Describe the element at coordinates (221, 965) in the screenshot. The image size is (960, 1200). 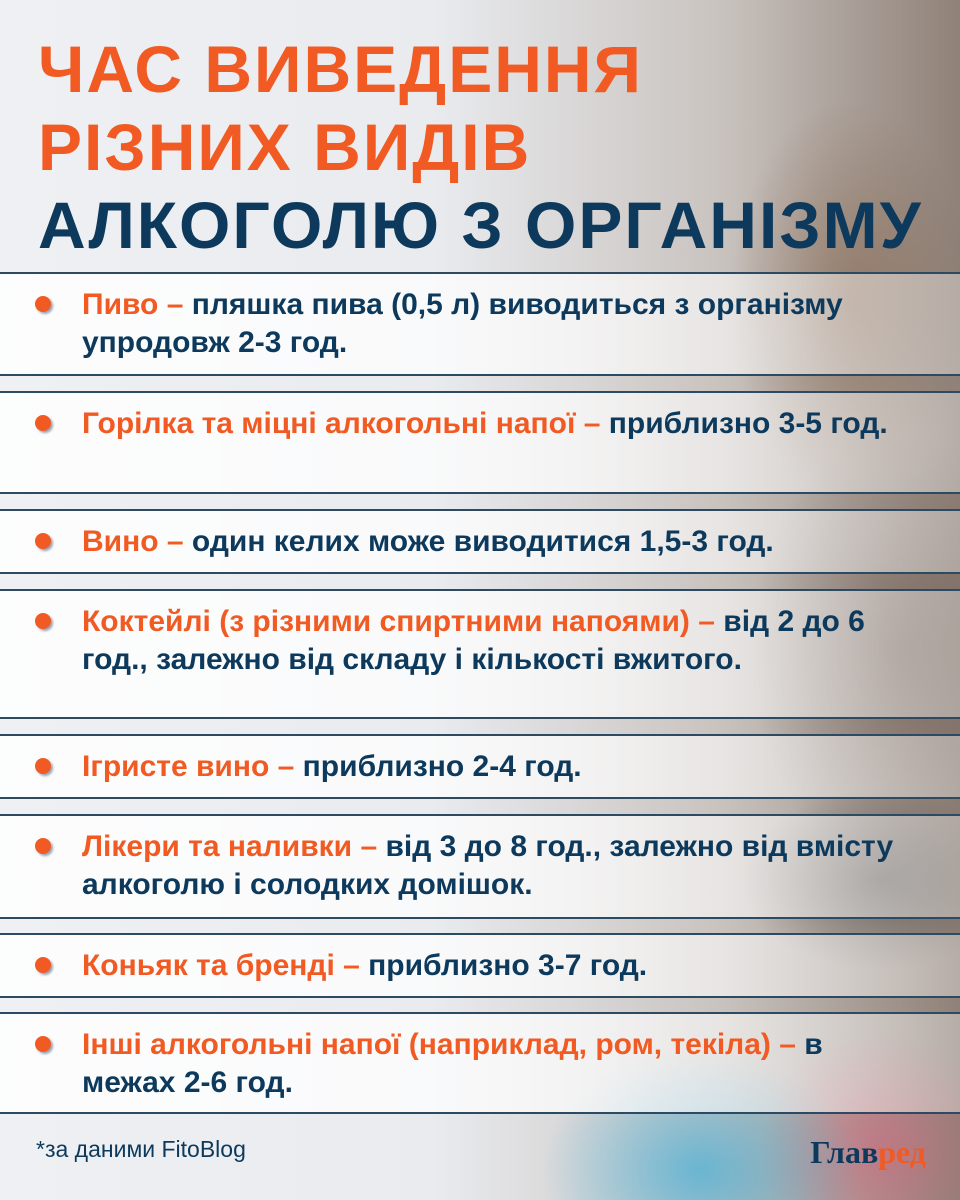
I see `item-heading: Коньяк та бренді –` at that location.